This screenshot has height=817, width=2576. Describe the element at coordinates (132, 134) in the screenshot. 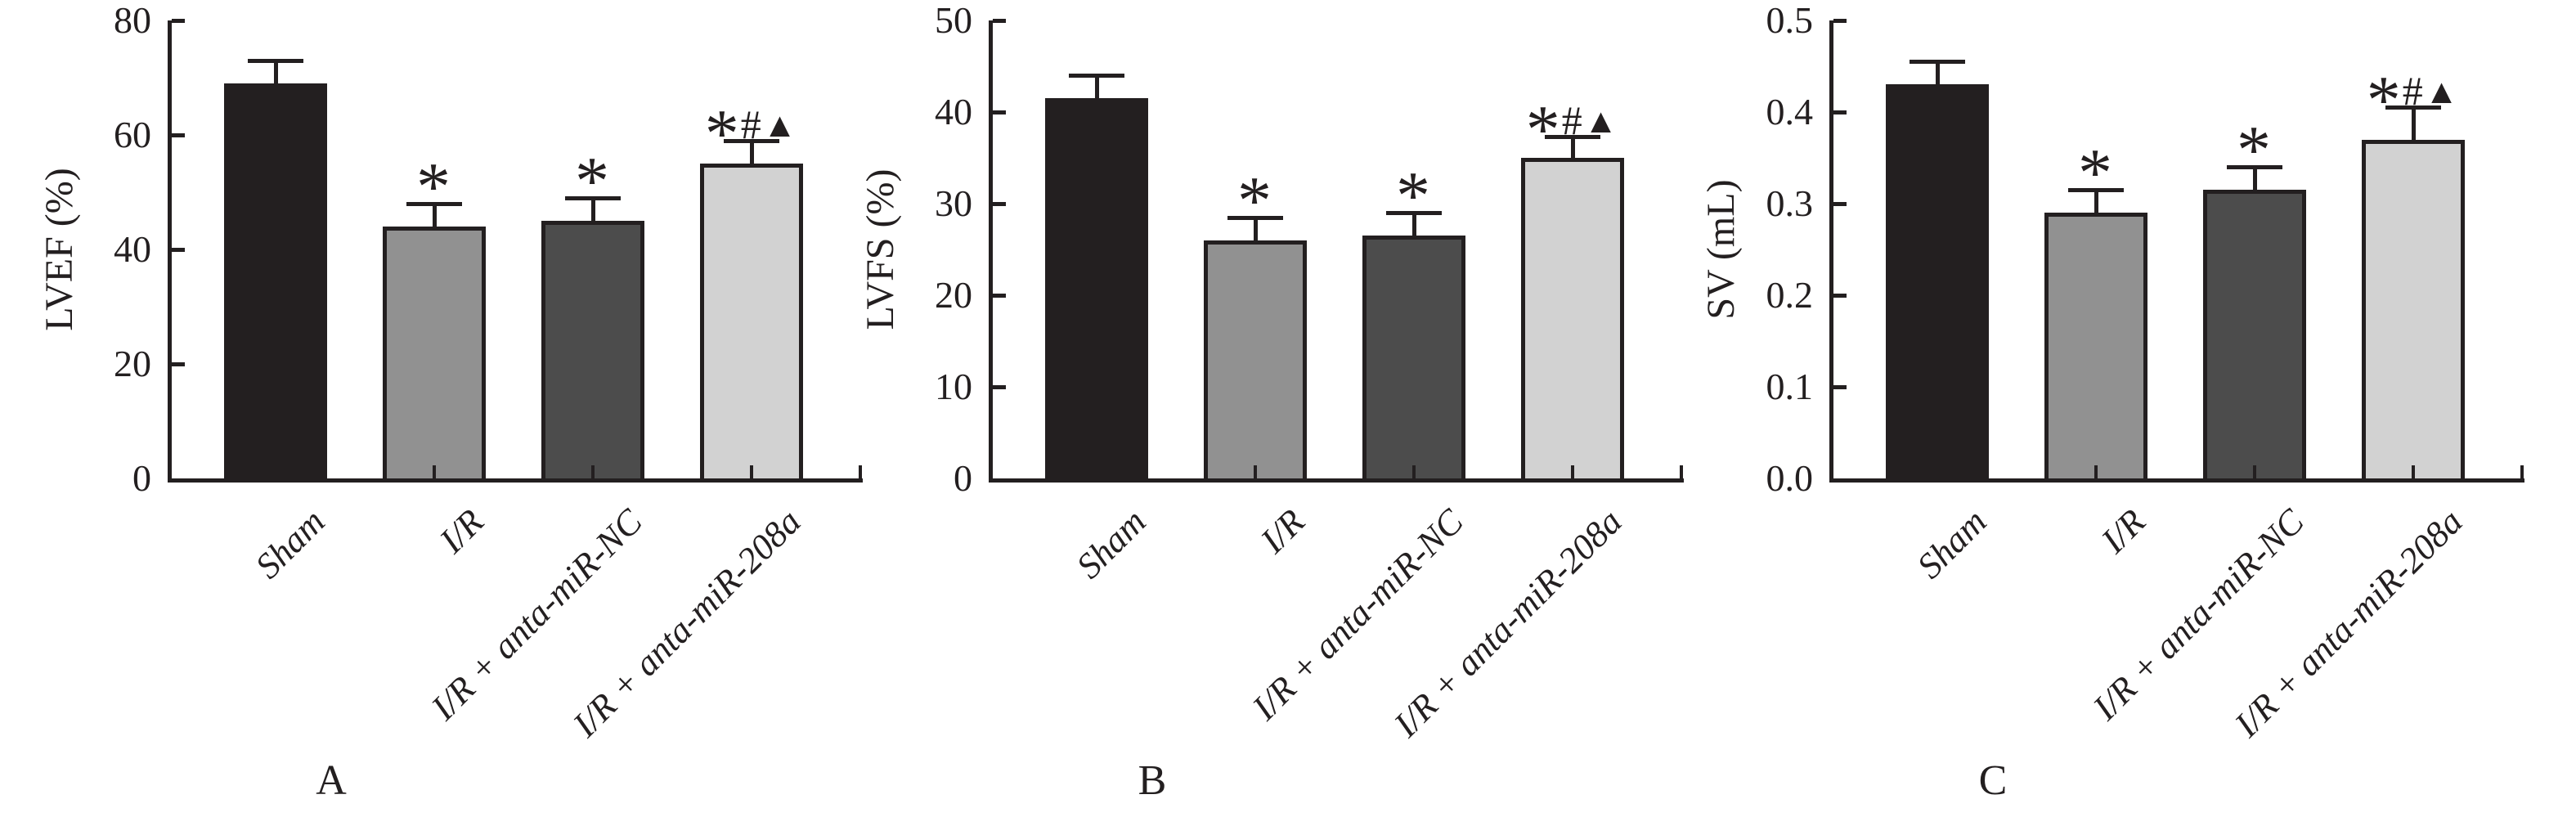

I see `y-tick-label: 60` at that location.